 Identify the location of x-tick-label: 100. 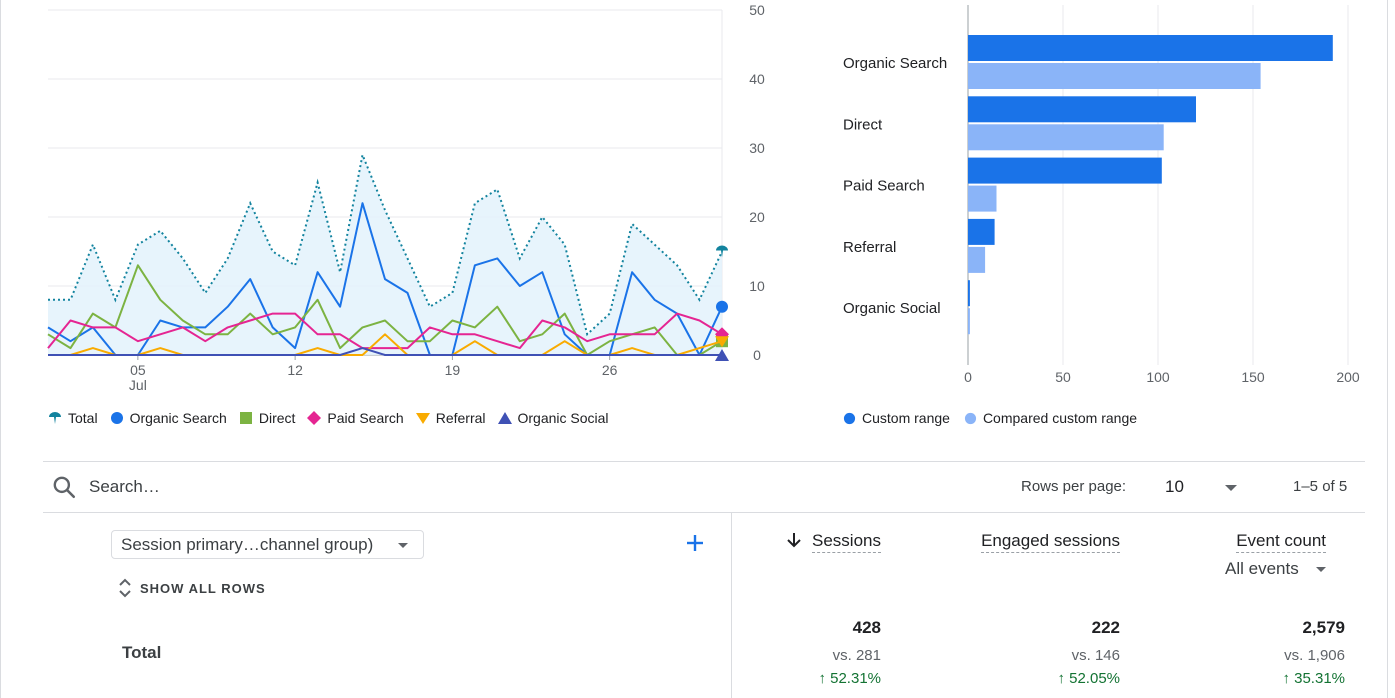
(1158, 377).